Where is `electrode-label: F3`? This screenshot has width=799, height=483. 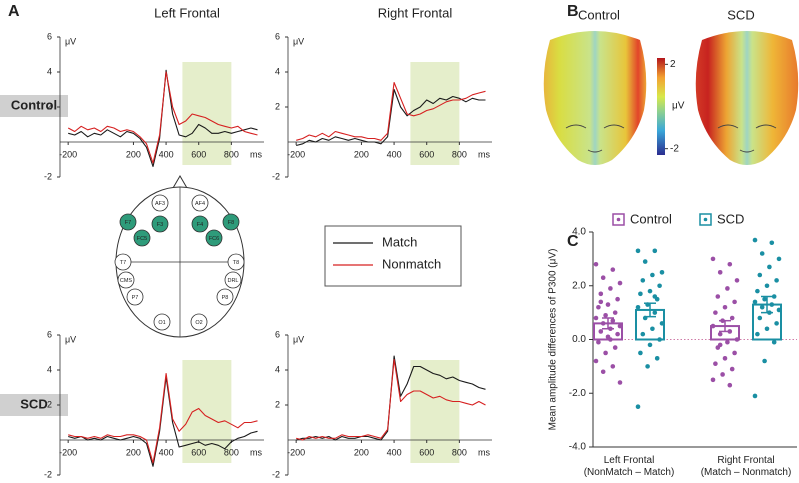 electrode-label: F3 is located at coordinates (160, 225).